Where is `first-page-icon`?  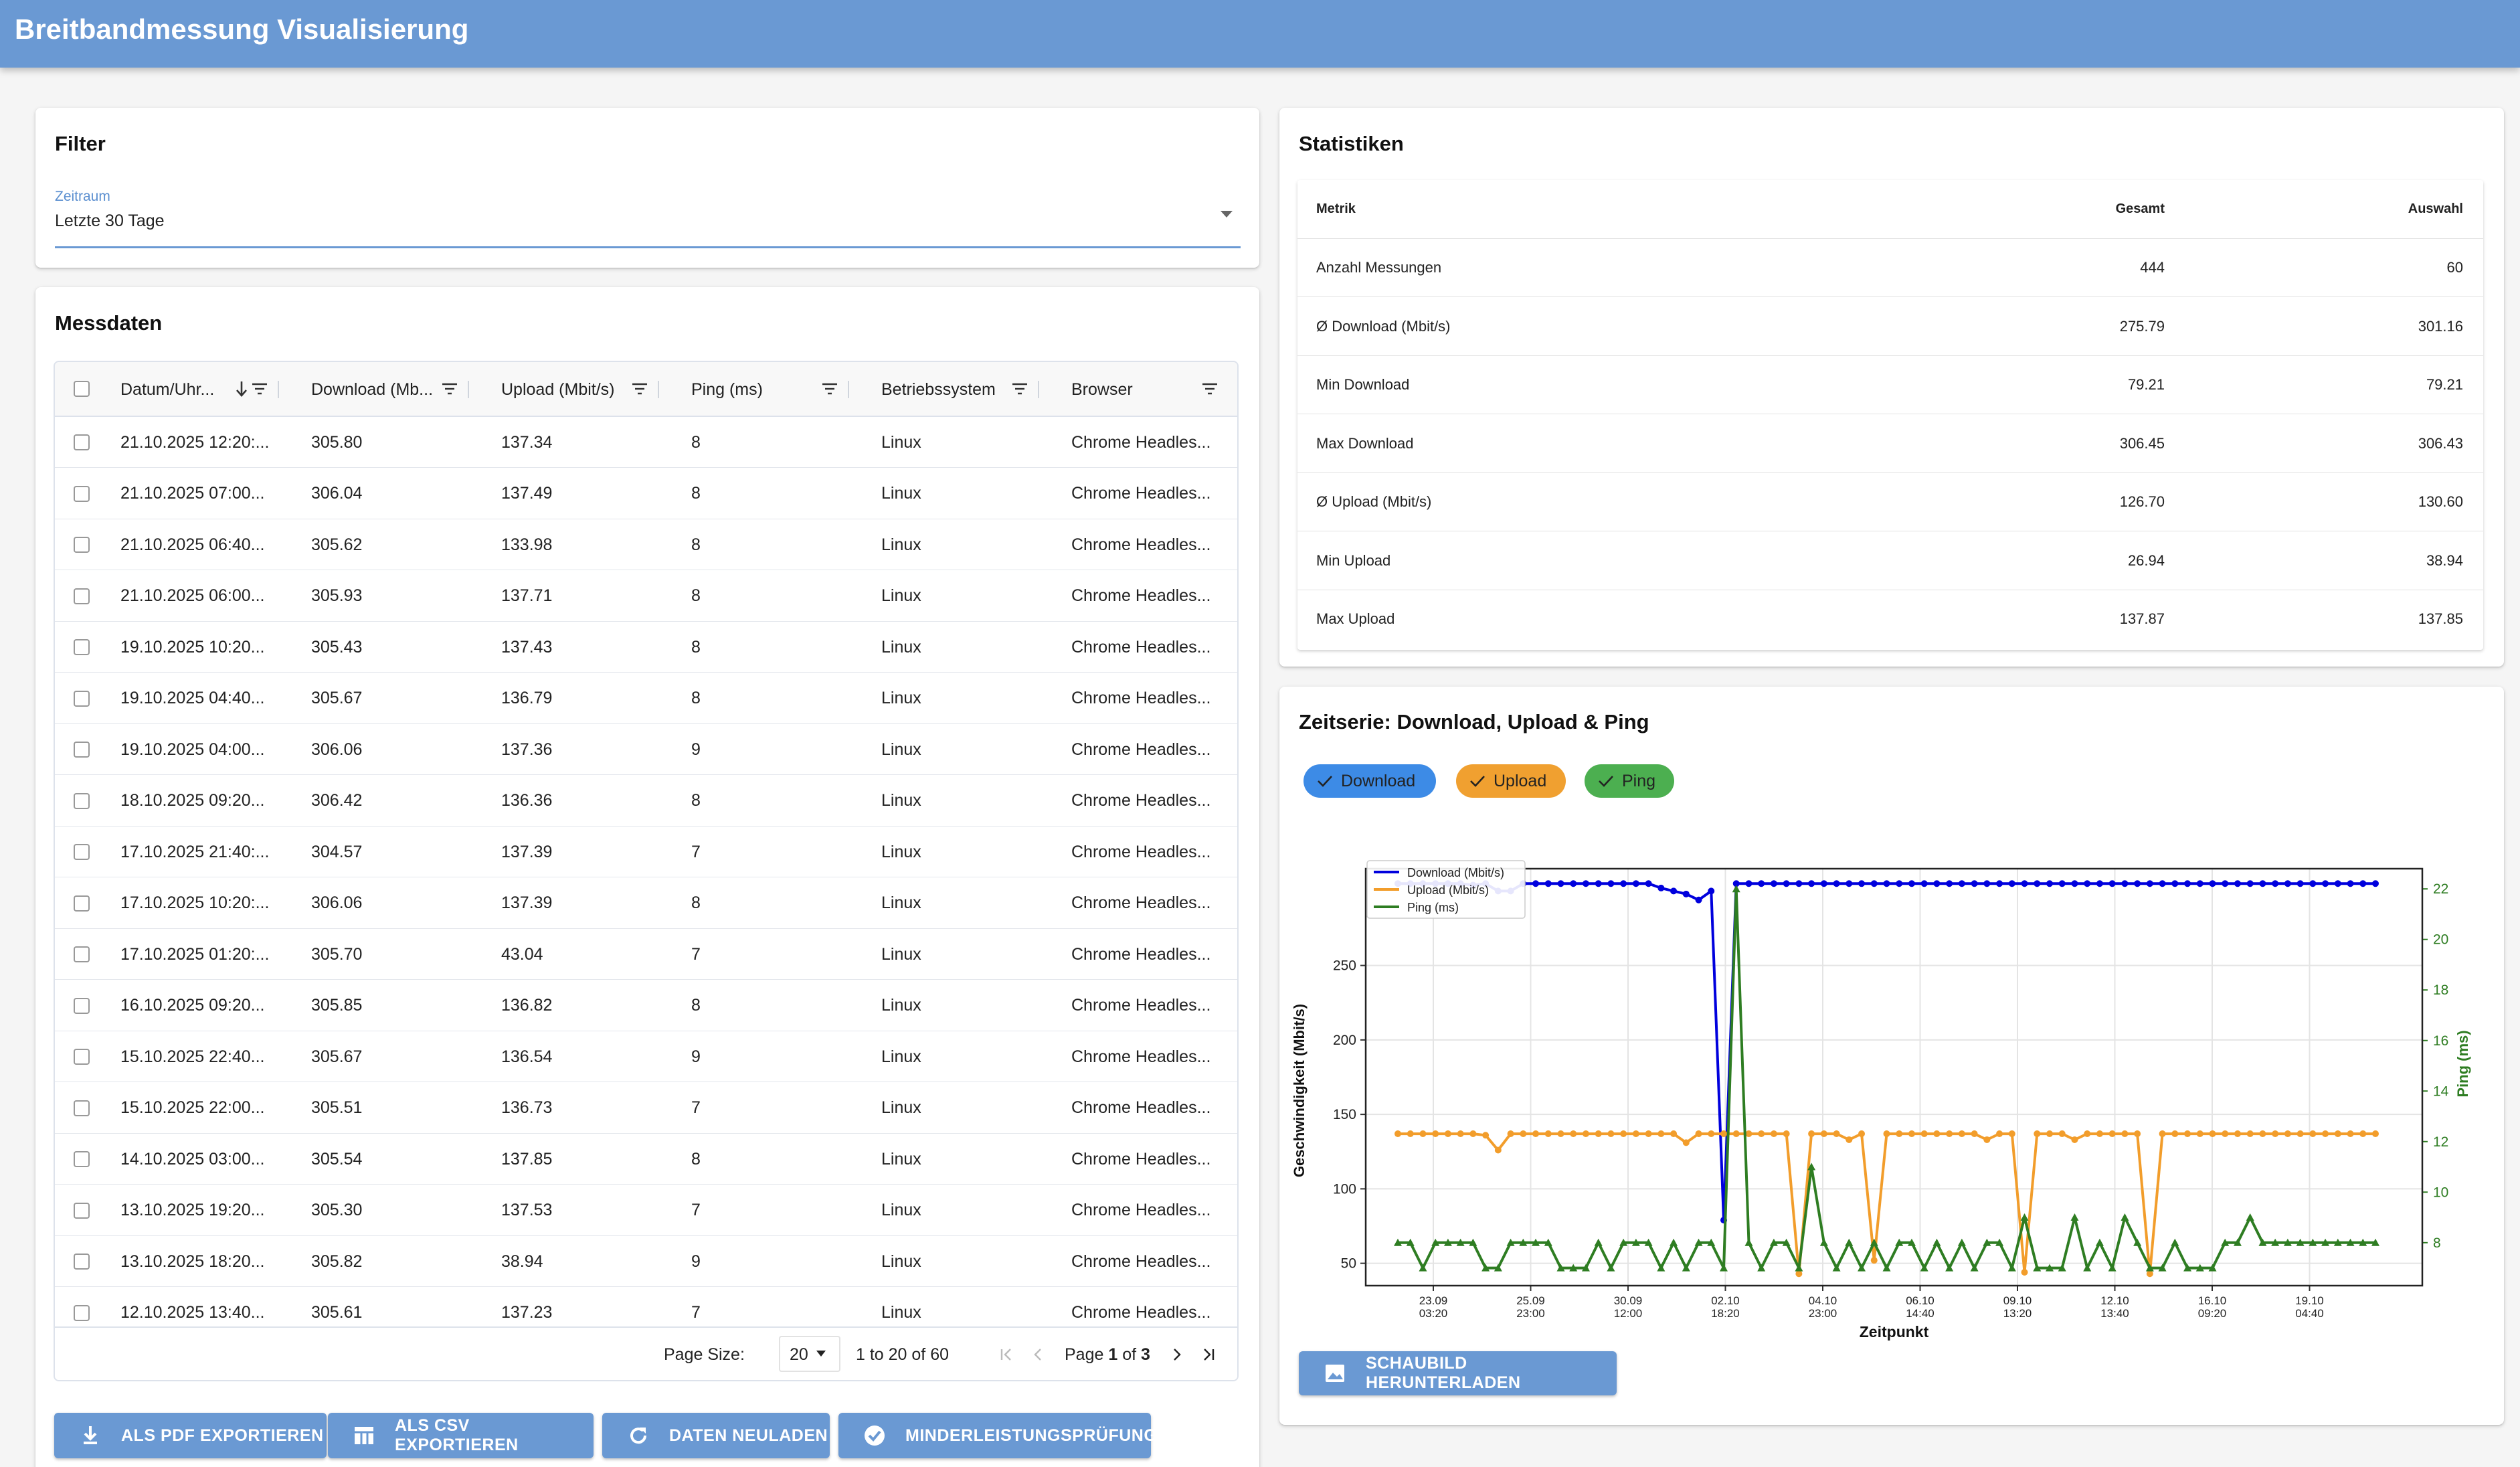
first-page-icon is located at coordinates (1006, 1354).